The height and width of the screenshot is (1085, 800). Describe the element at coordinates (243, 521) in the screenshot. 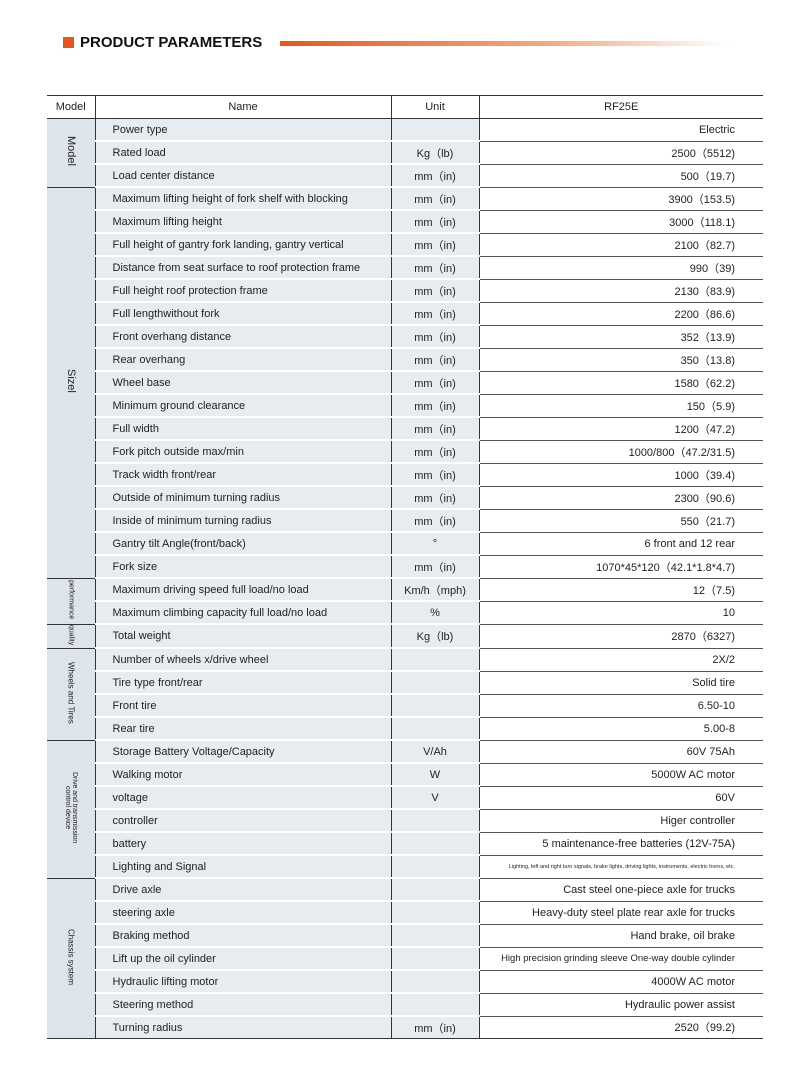

I see `param-name: Inside of minimum turning radius` at that location.